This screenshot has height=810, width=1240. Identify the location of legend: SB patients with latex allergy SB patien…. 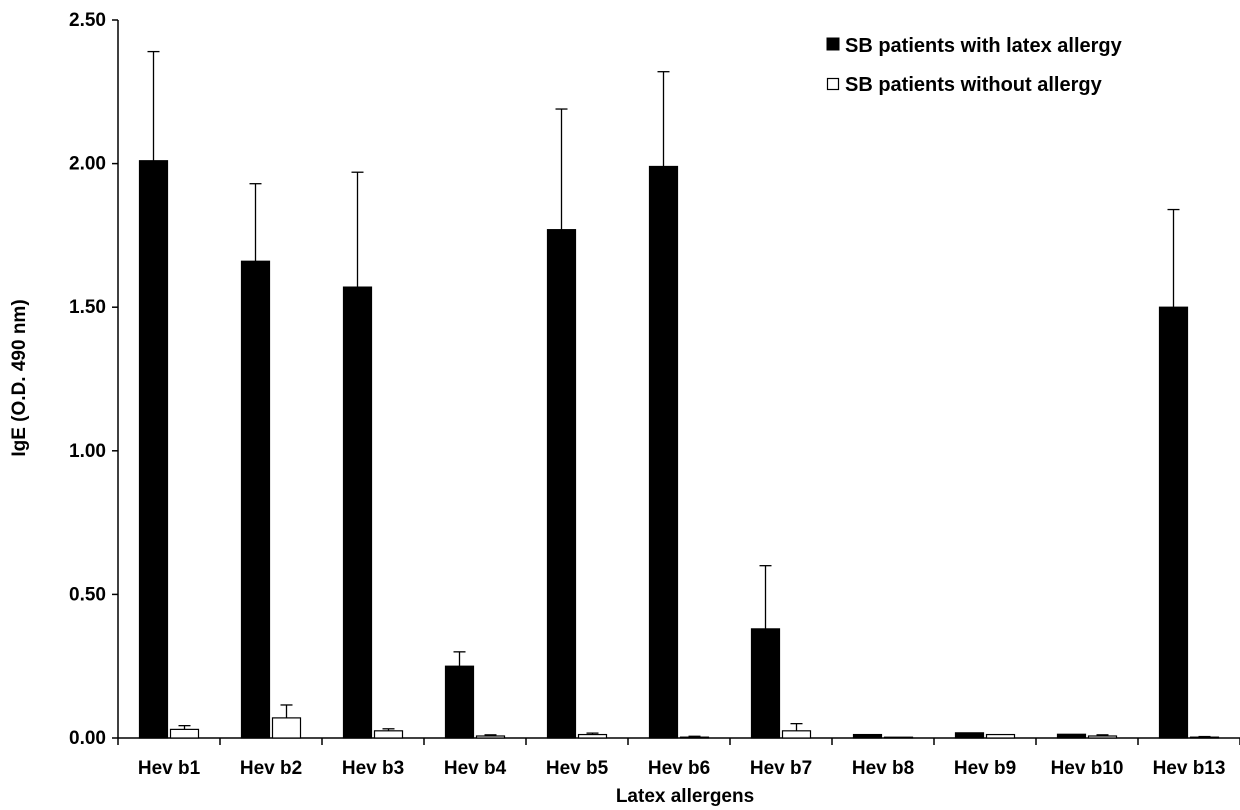
(974, 65).